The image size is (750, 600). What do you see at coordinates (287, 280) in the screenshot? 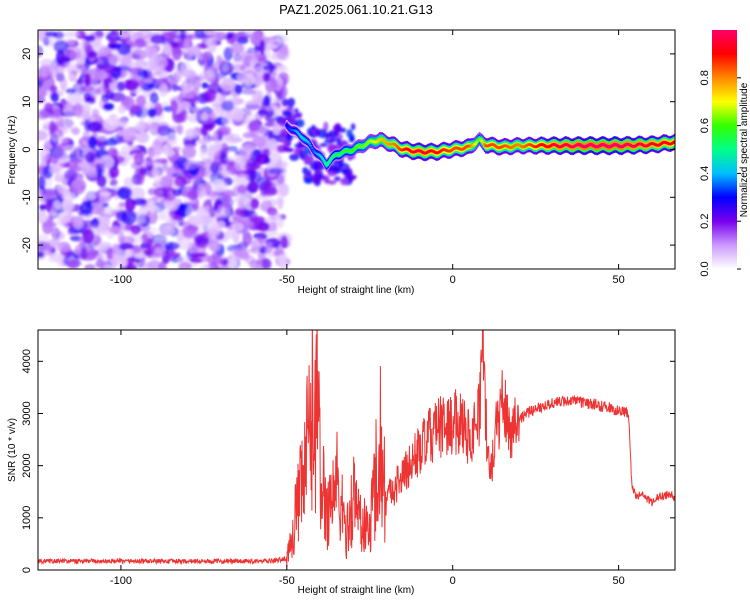
I see `x-tick-label: -50` at bounding box center [287, 280].